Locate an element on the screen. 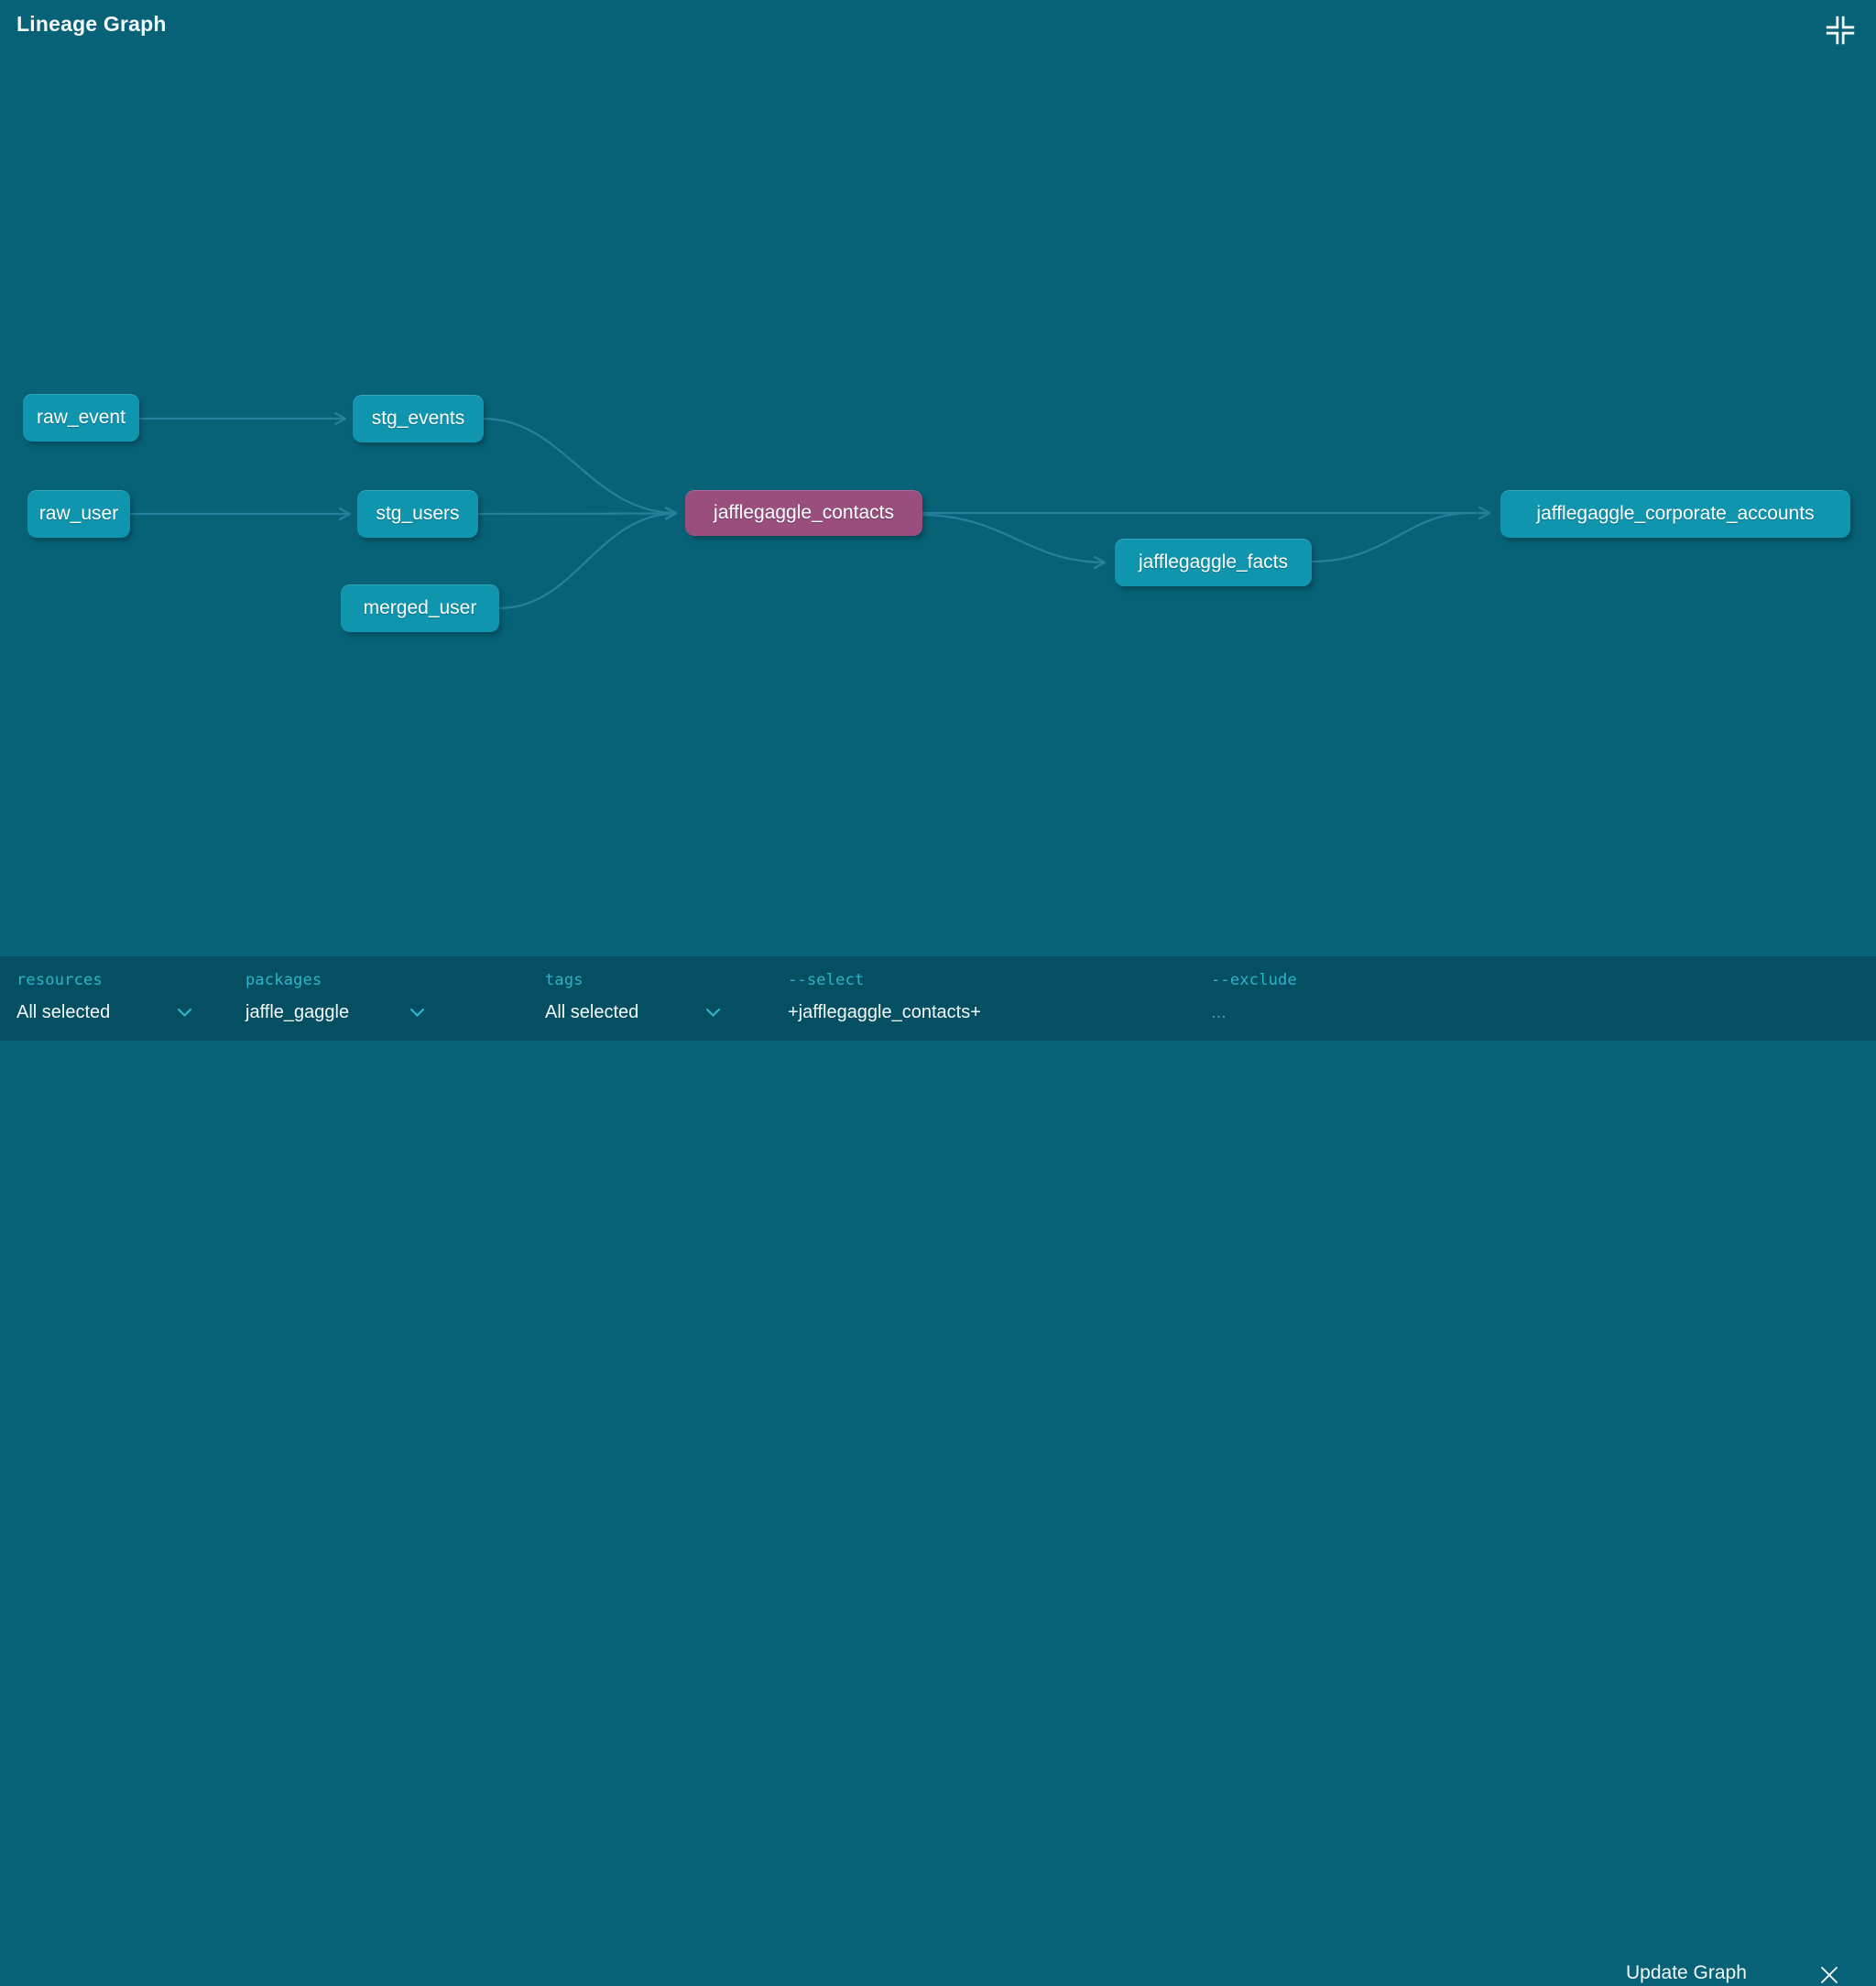  close-icon is located at coordinates (1829, 1975).